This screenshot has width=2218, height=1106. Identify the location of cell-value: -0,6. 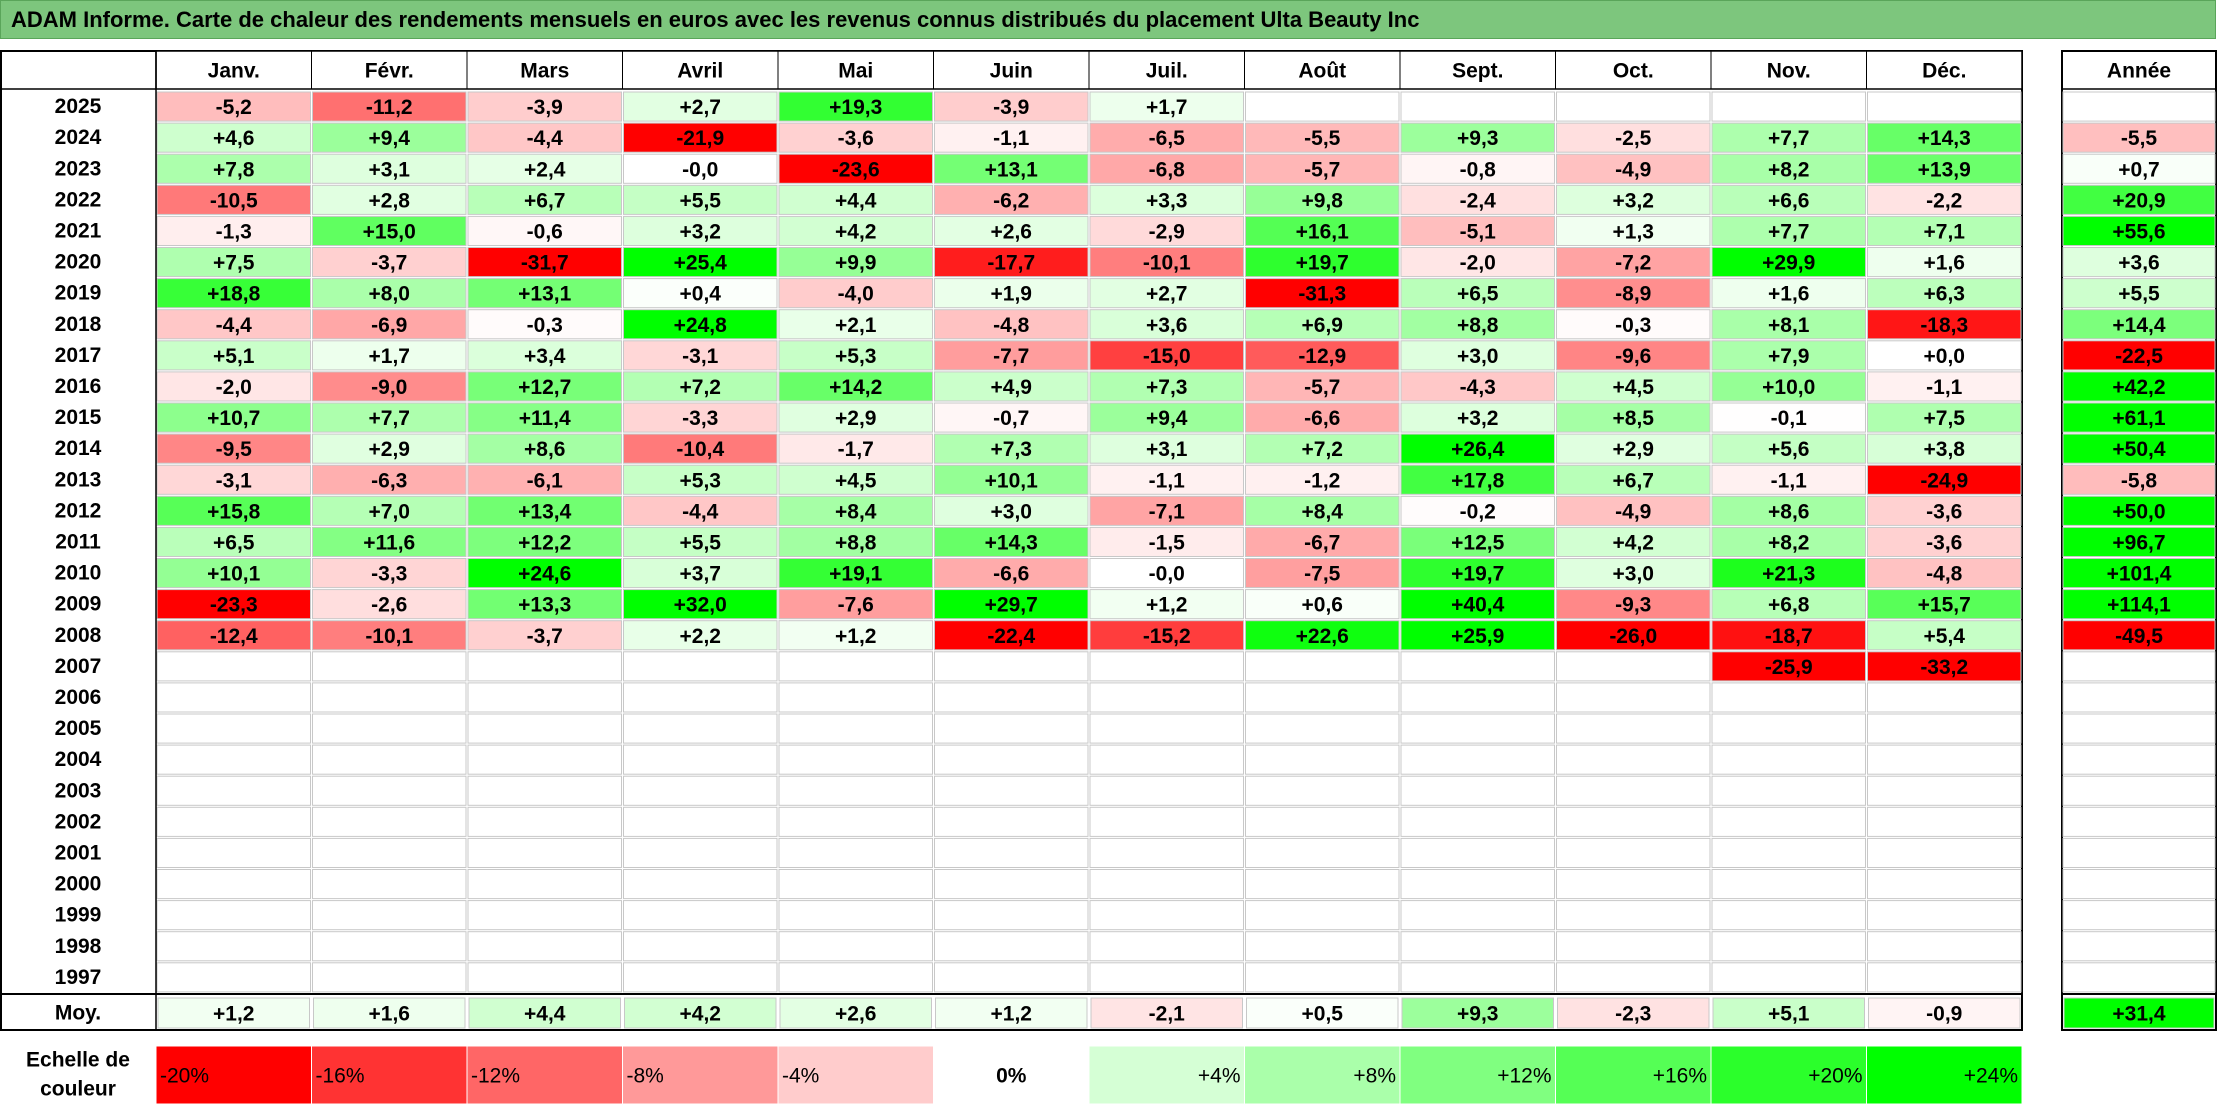
(545, 231).